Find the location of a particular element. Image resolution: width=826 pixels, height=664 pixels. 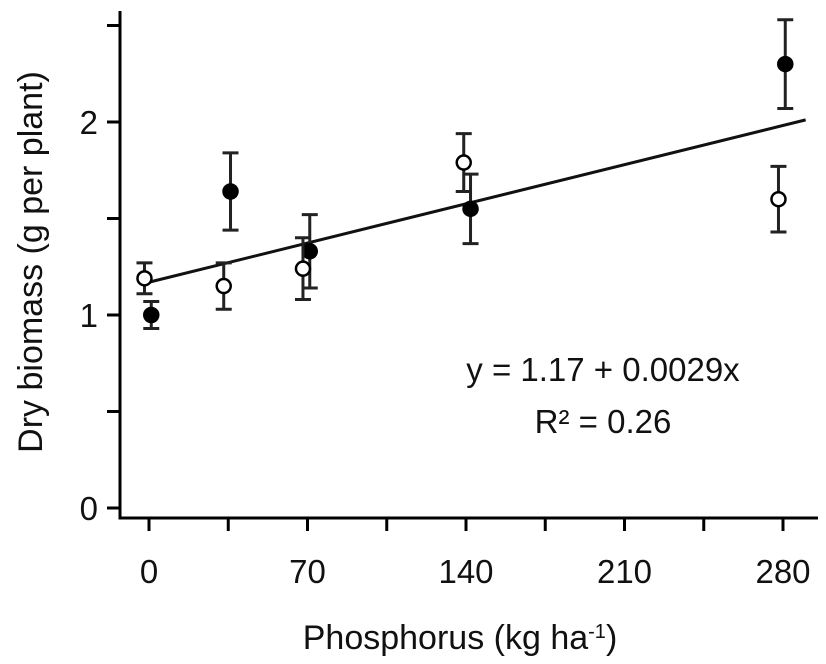

x-axis-title: Phosphorus (kg ha-1) is located at coordinates (460, 638).